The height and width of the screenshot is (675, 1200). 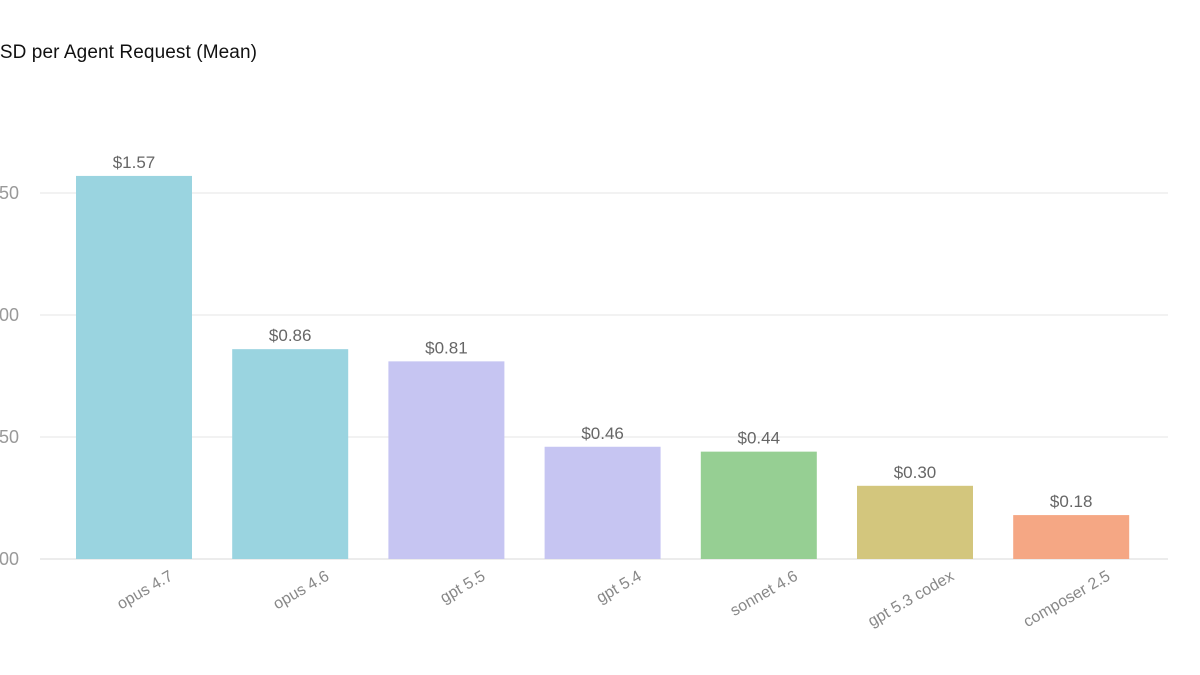 I want to click on data-label: $1.57, so click(x=134, y=162).